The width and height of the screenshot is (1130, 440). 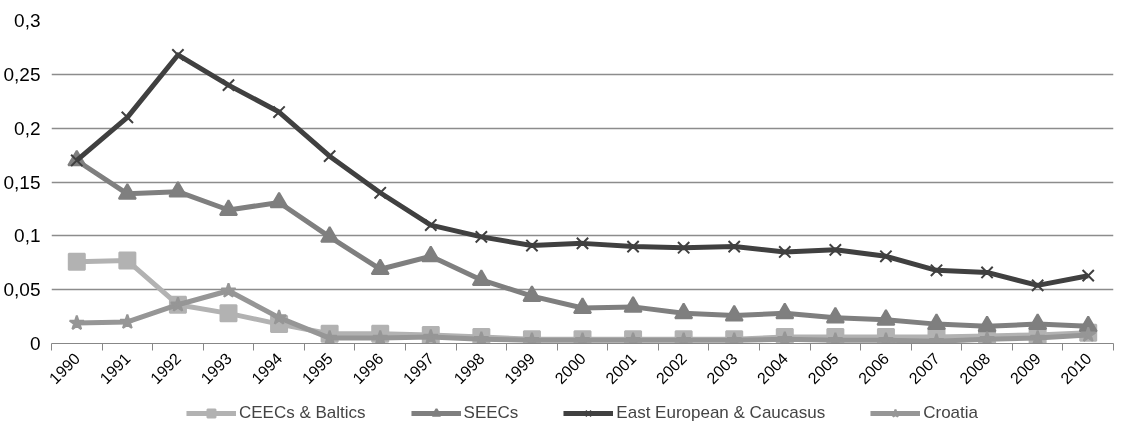 What do you see at coordinates (27, 128) in the screenshot?
I see `y-tick-label: 0,2` at bounding box center [27, 128].